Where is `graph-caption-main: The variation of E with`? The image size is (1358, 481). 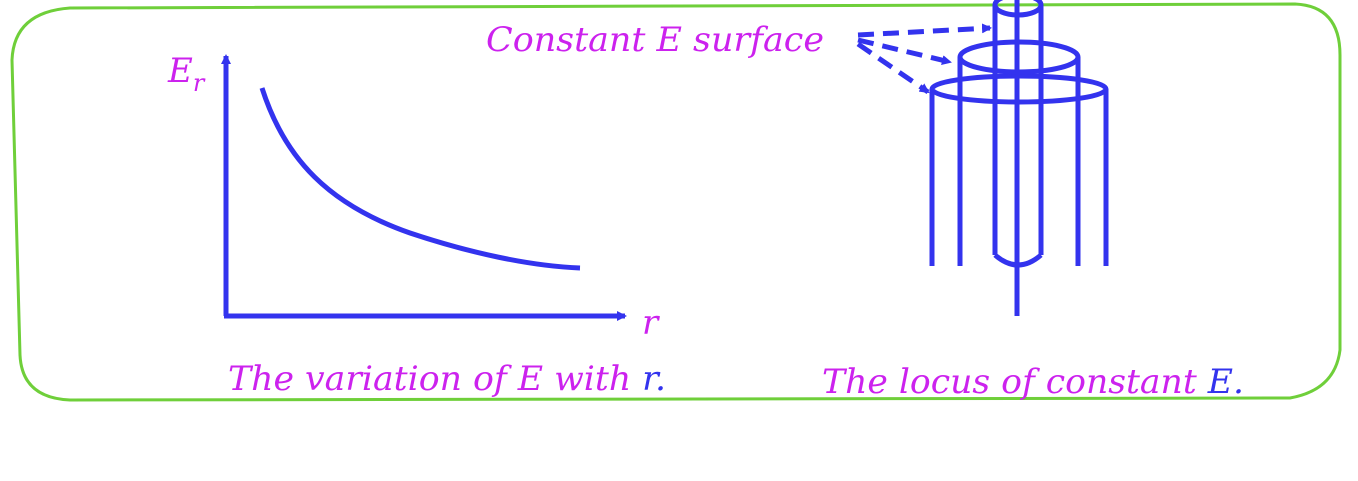 graph-caption-main: The variation of E with is located at coordinates (435, 379).